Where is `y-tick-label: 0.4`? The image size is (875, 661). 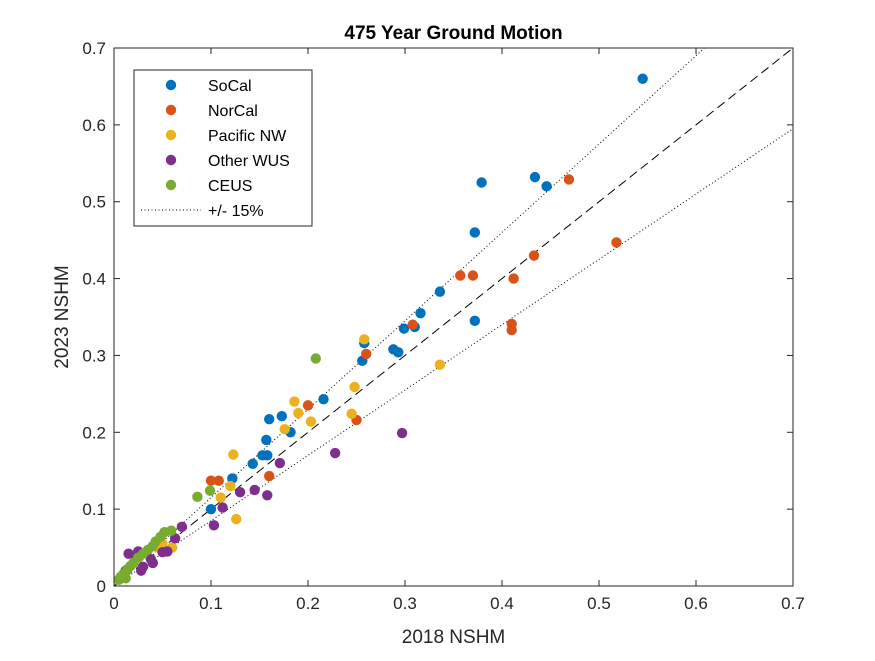
y-tick-label: 0.4 is located at coordinates (94, 279).